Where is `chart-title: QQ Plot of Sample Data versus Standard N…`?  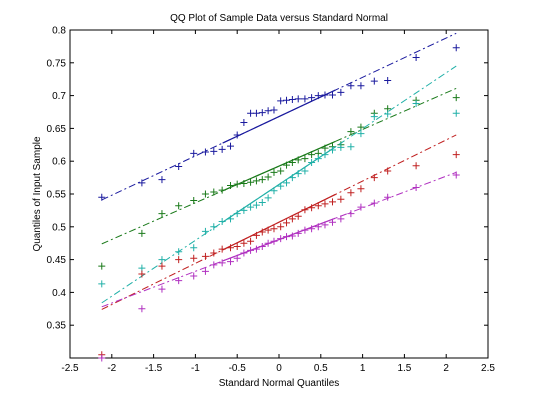
chart-title: QQ Plot of Sample Data versus Standard N… is located at coordinates (279, 18).